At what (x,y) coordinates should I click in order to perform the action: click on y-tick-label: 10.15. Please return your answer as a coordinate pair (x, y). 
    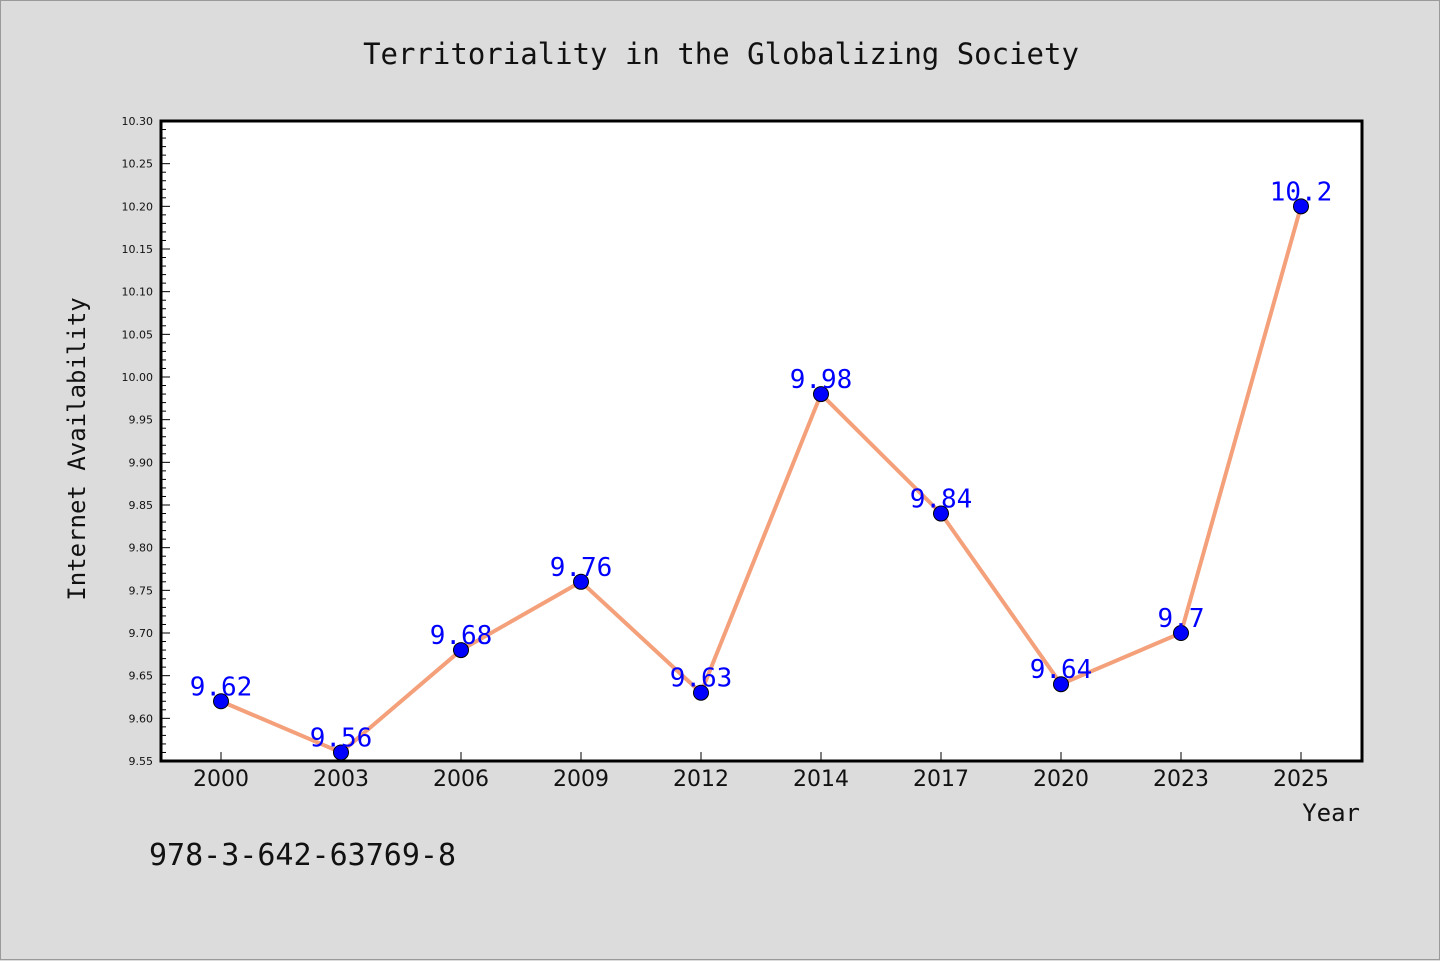
    Looking at the image, I should click on (138, 249).